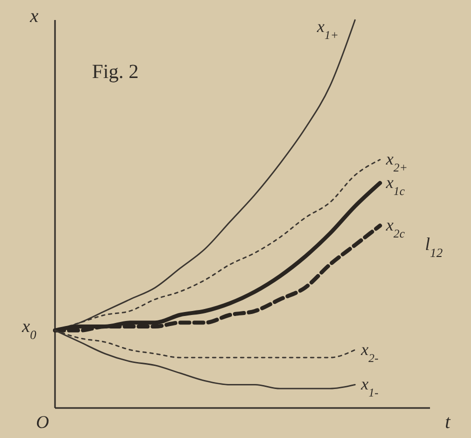 This screenshot has width=471, height=438. Describe the element at coordinates (42, 422) in the screenshot. I see `text: O` at that location.